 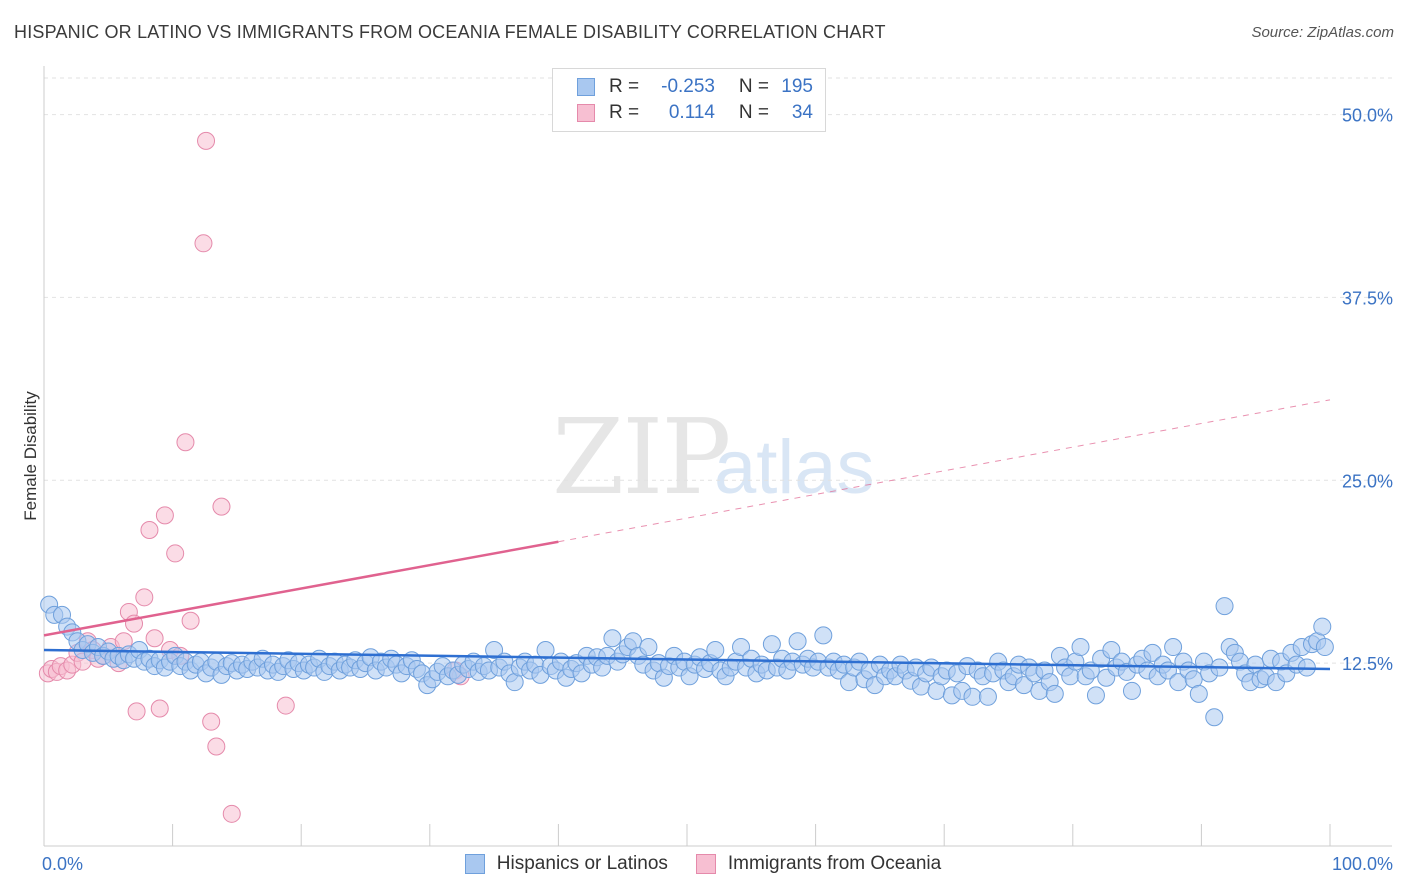 What do you see at coordinates (834, 863) in the screenshot?
I see `legend-label-oceania: Immigrants from Oceania` at bounding box center [834, 863].